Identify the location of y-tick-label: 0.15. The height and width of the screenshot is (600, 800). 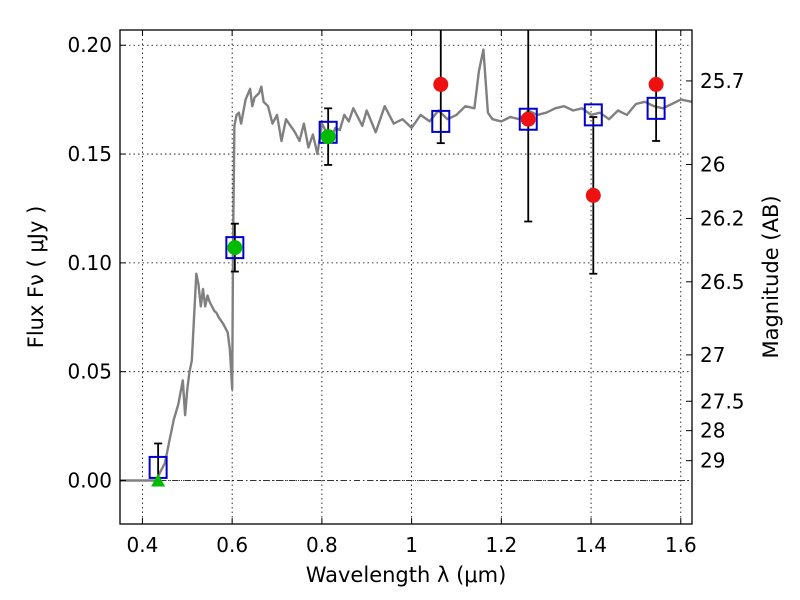
(89, 154).